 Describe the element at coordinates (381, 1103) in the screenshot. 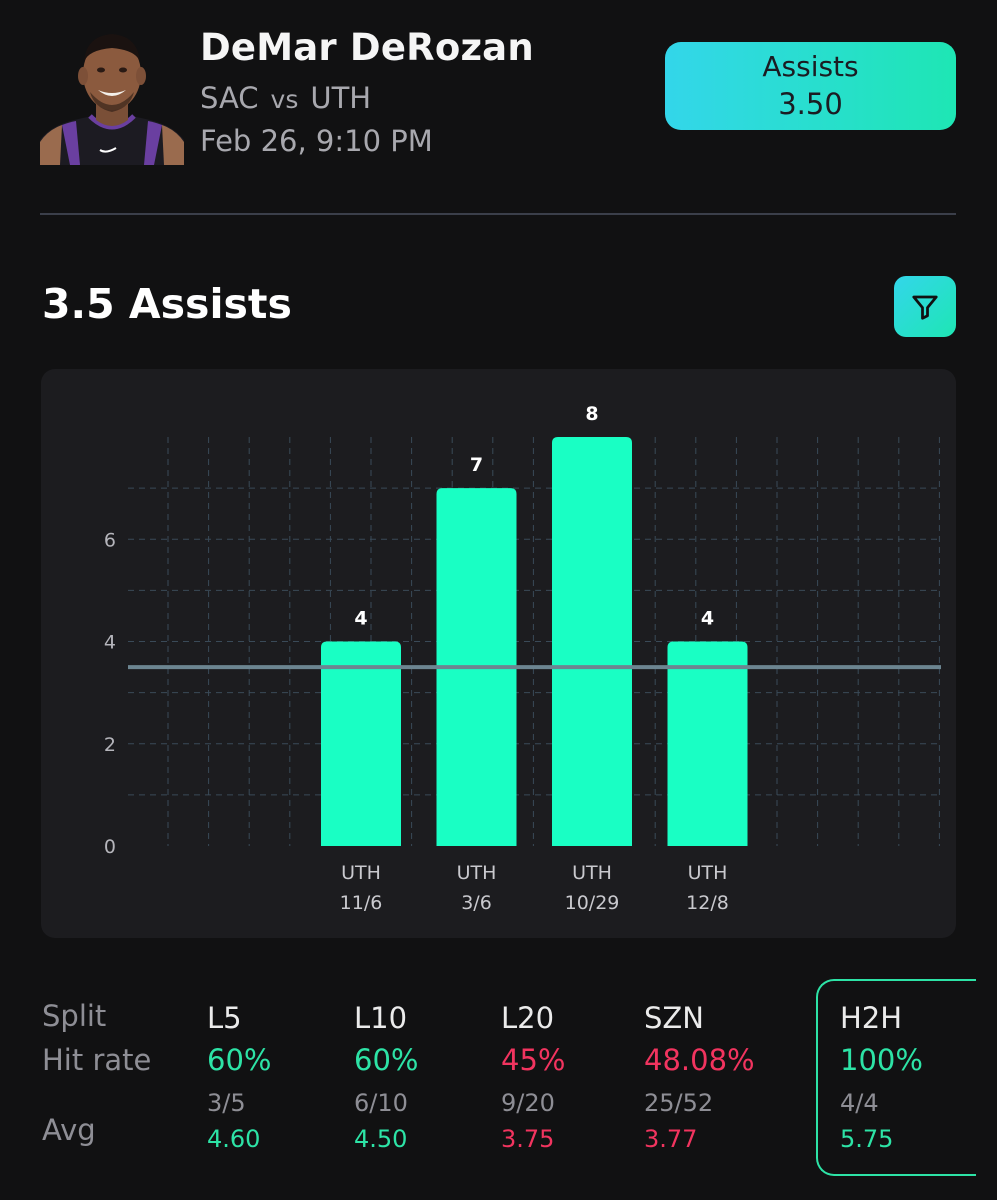

I see `hit-fraction-value: 6/10` at that location.